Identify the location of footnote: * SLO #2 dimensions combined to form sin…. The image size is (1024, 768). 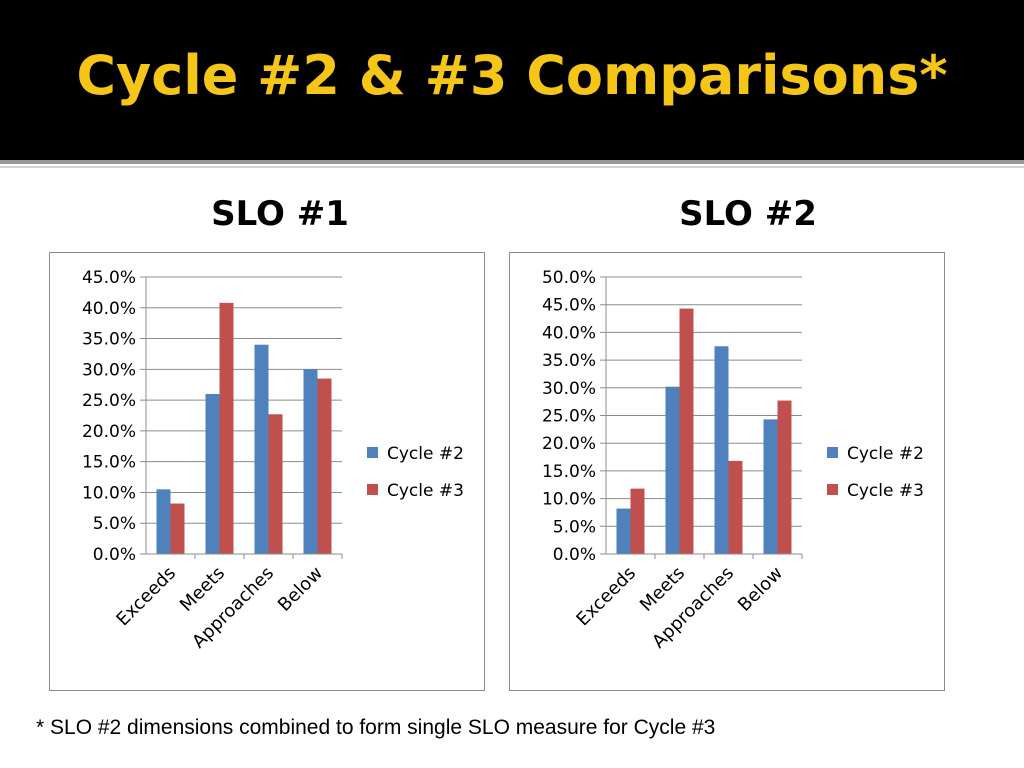
(376, 727).